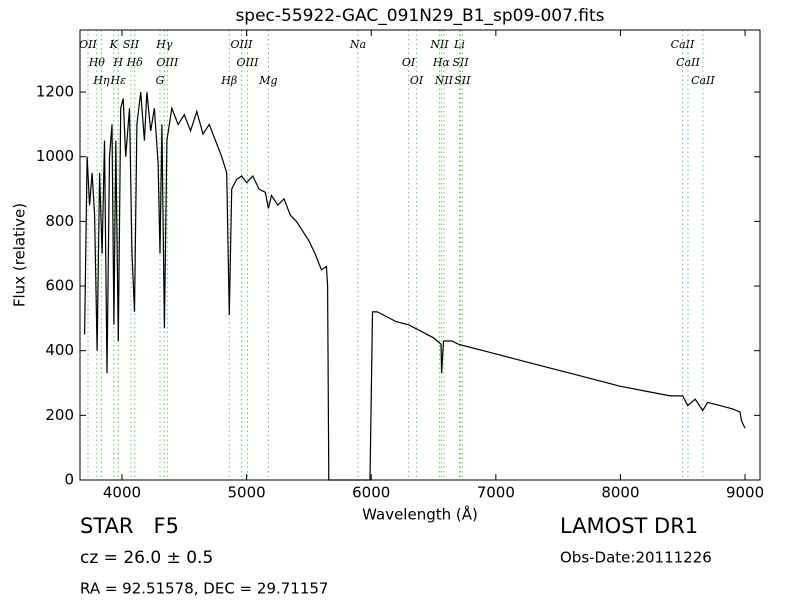  I want to click on spectral-line-label: Hδ, so click(135, 62).